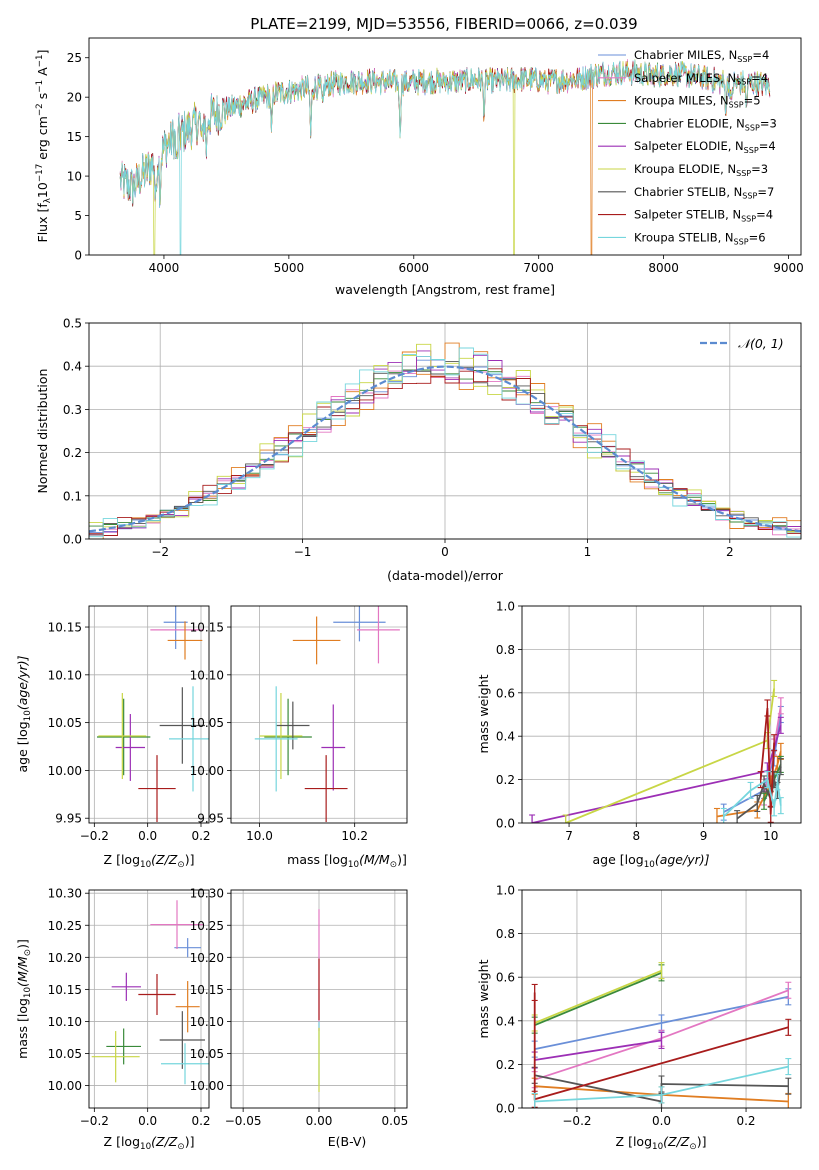 Image resolution: width=819 pixels, height=1170 pixels. I want to click on label-part: s, so click(42, 98).